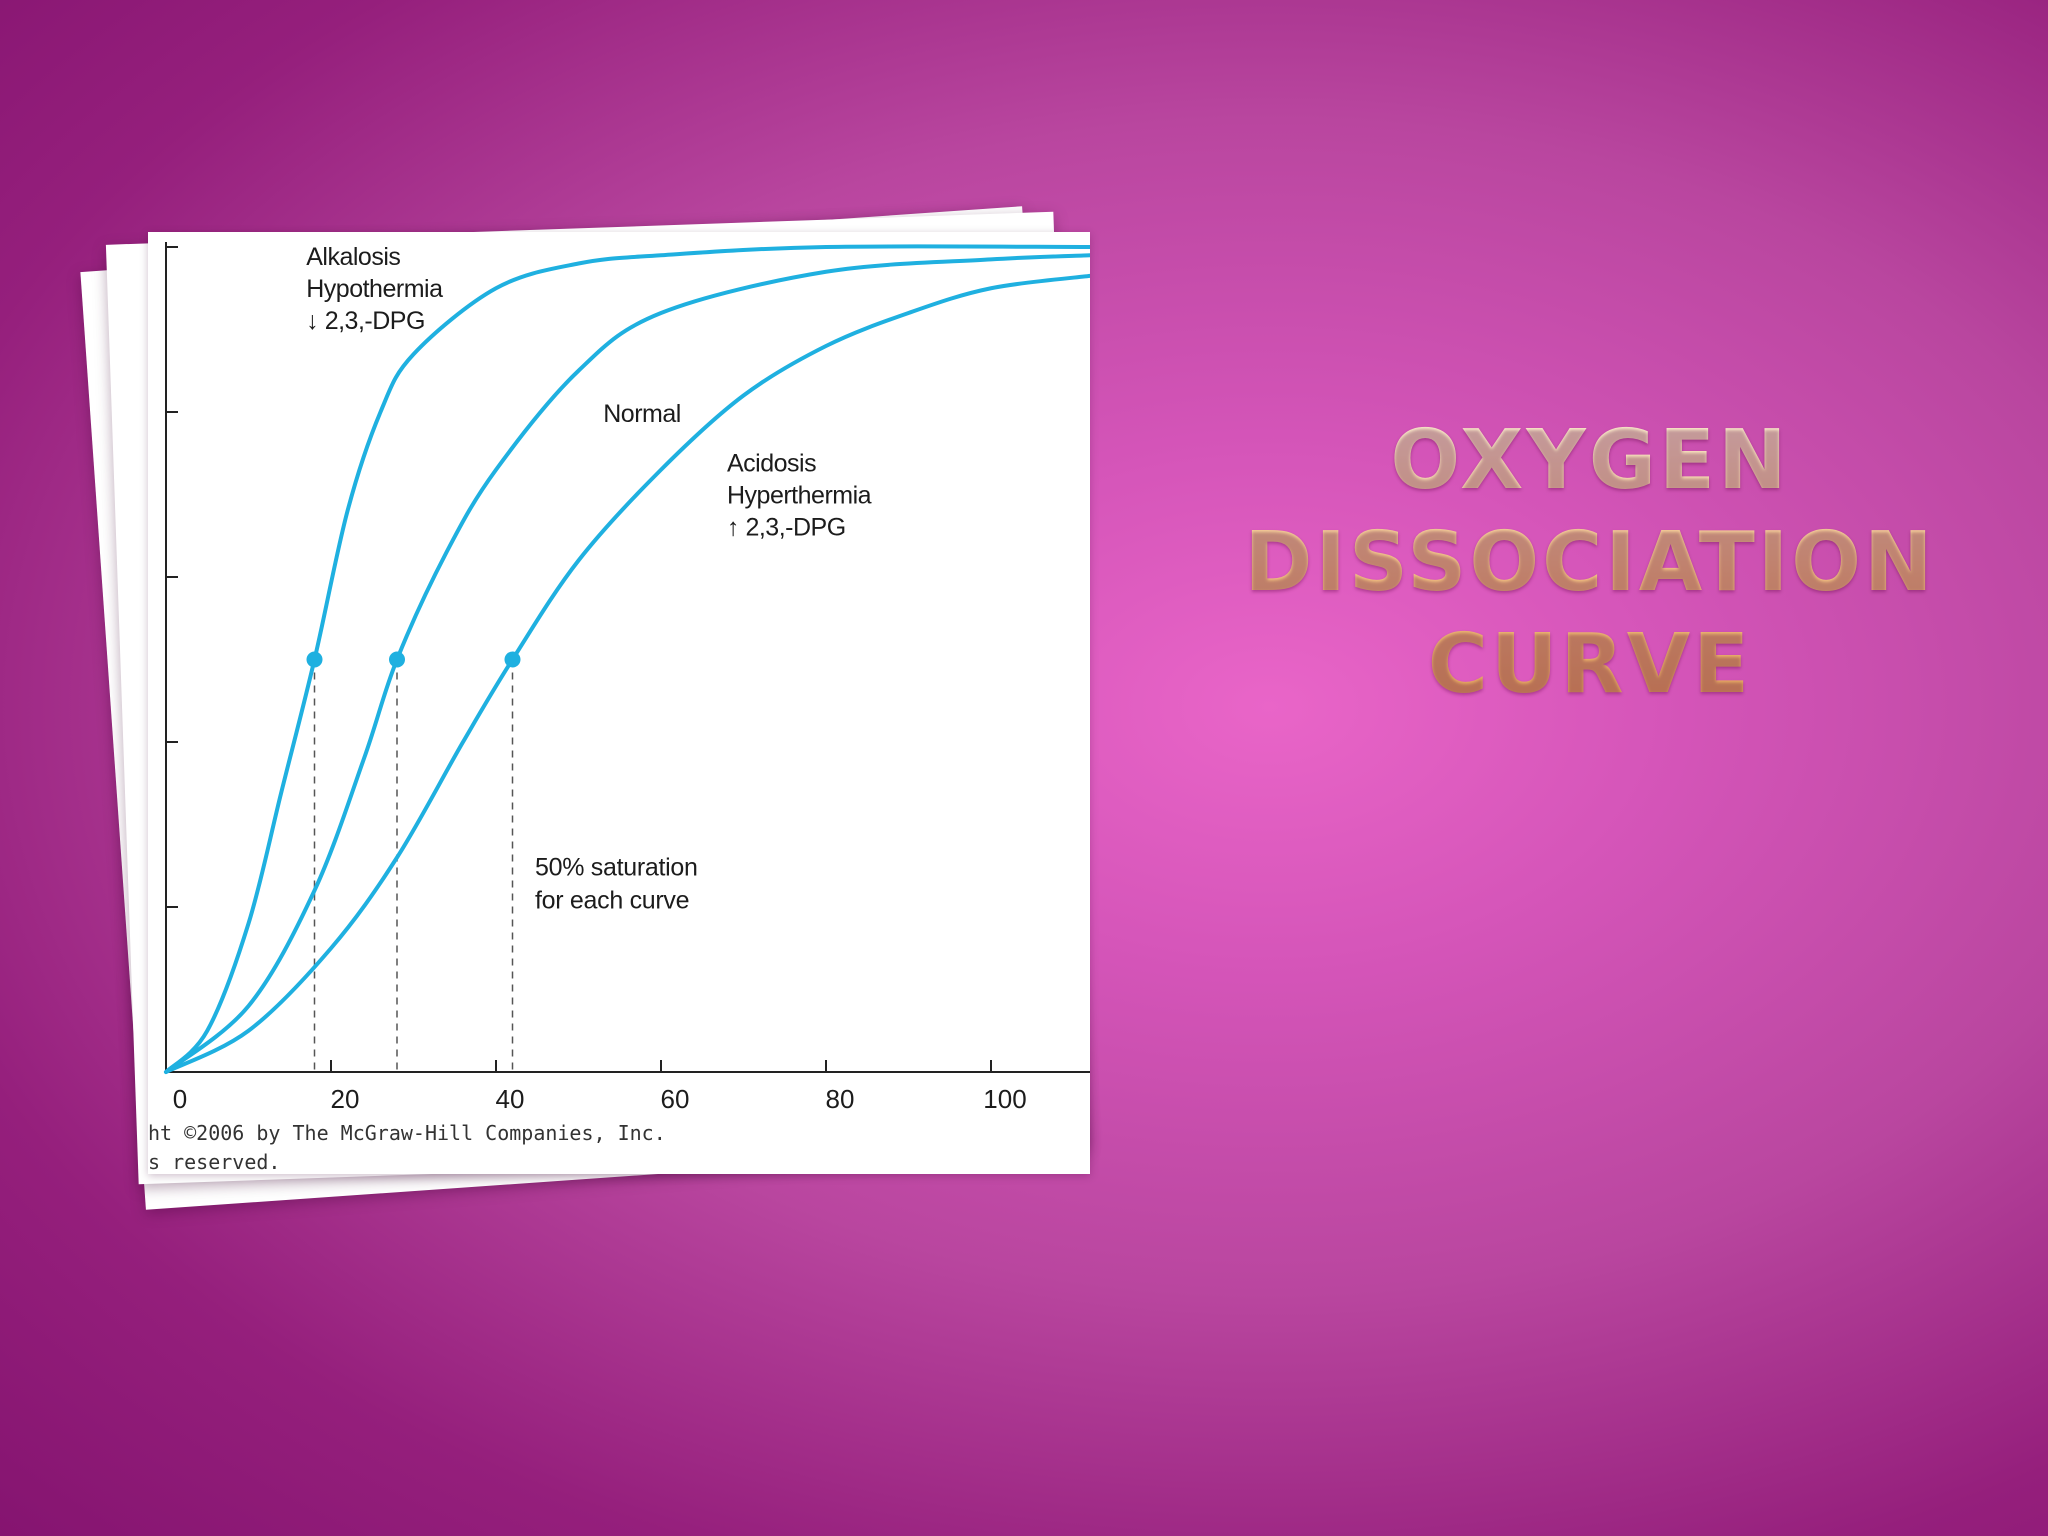  I want to click on curve-label-2-line-1: Normal, so click(642, 414).